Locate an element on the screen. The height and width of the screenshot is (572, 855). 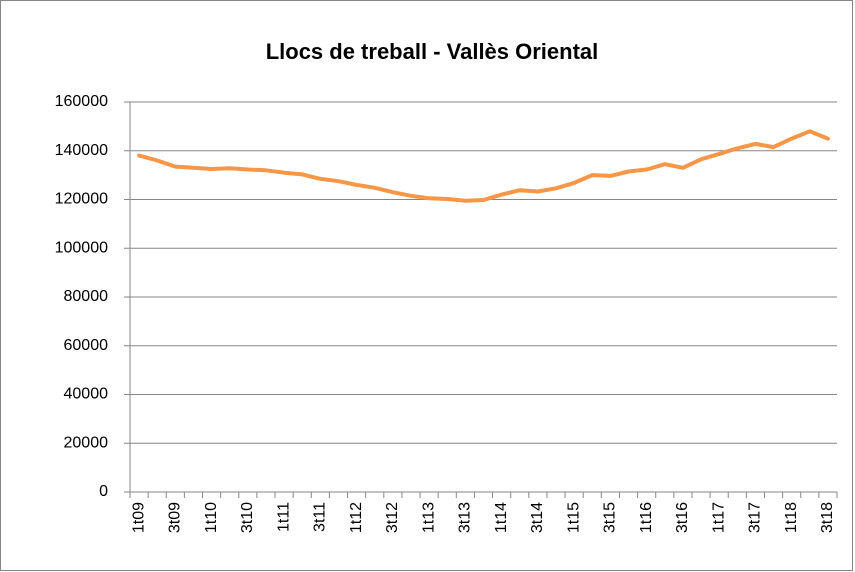
x-tick-label: 1t12 is located at coordinates (356, 517).